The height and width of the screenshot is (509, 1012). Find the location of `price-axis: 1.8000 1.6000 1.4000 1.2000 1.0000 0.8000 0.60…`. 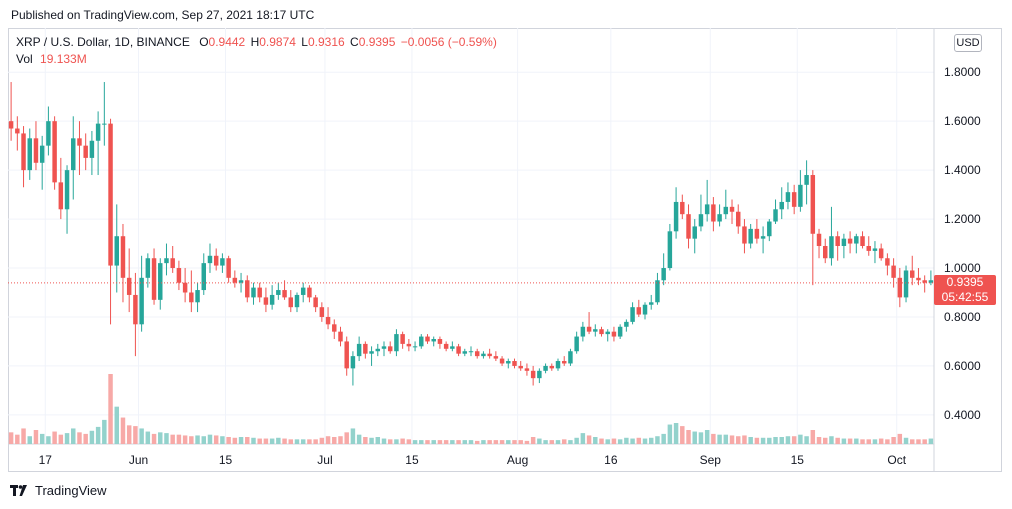

price-axis: 1.8000 1.6000 1.4000 1.2000 1.0000 0.8000 0.60… is located at coordinates (962, 243).